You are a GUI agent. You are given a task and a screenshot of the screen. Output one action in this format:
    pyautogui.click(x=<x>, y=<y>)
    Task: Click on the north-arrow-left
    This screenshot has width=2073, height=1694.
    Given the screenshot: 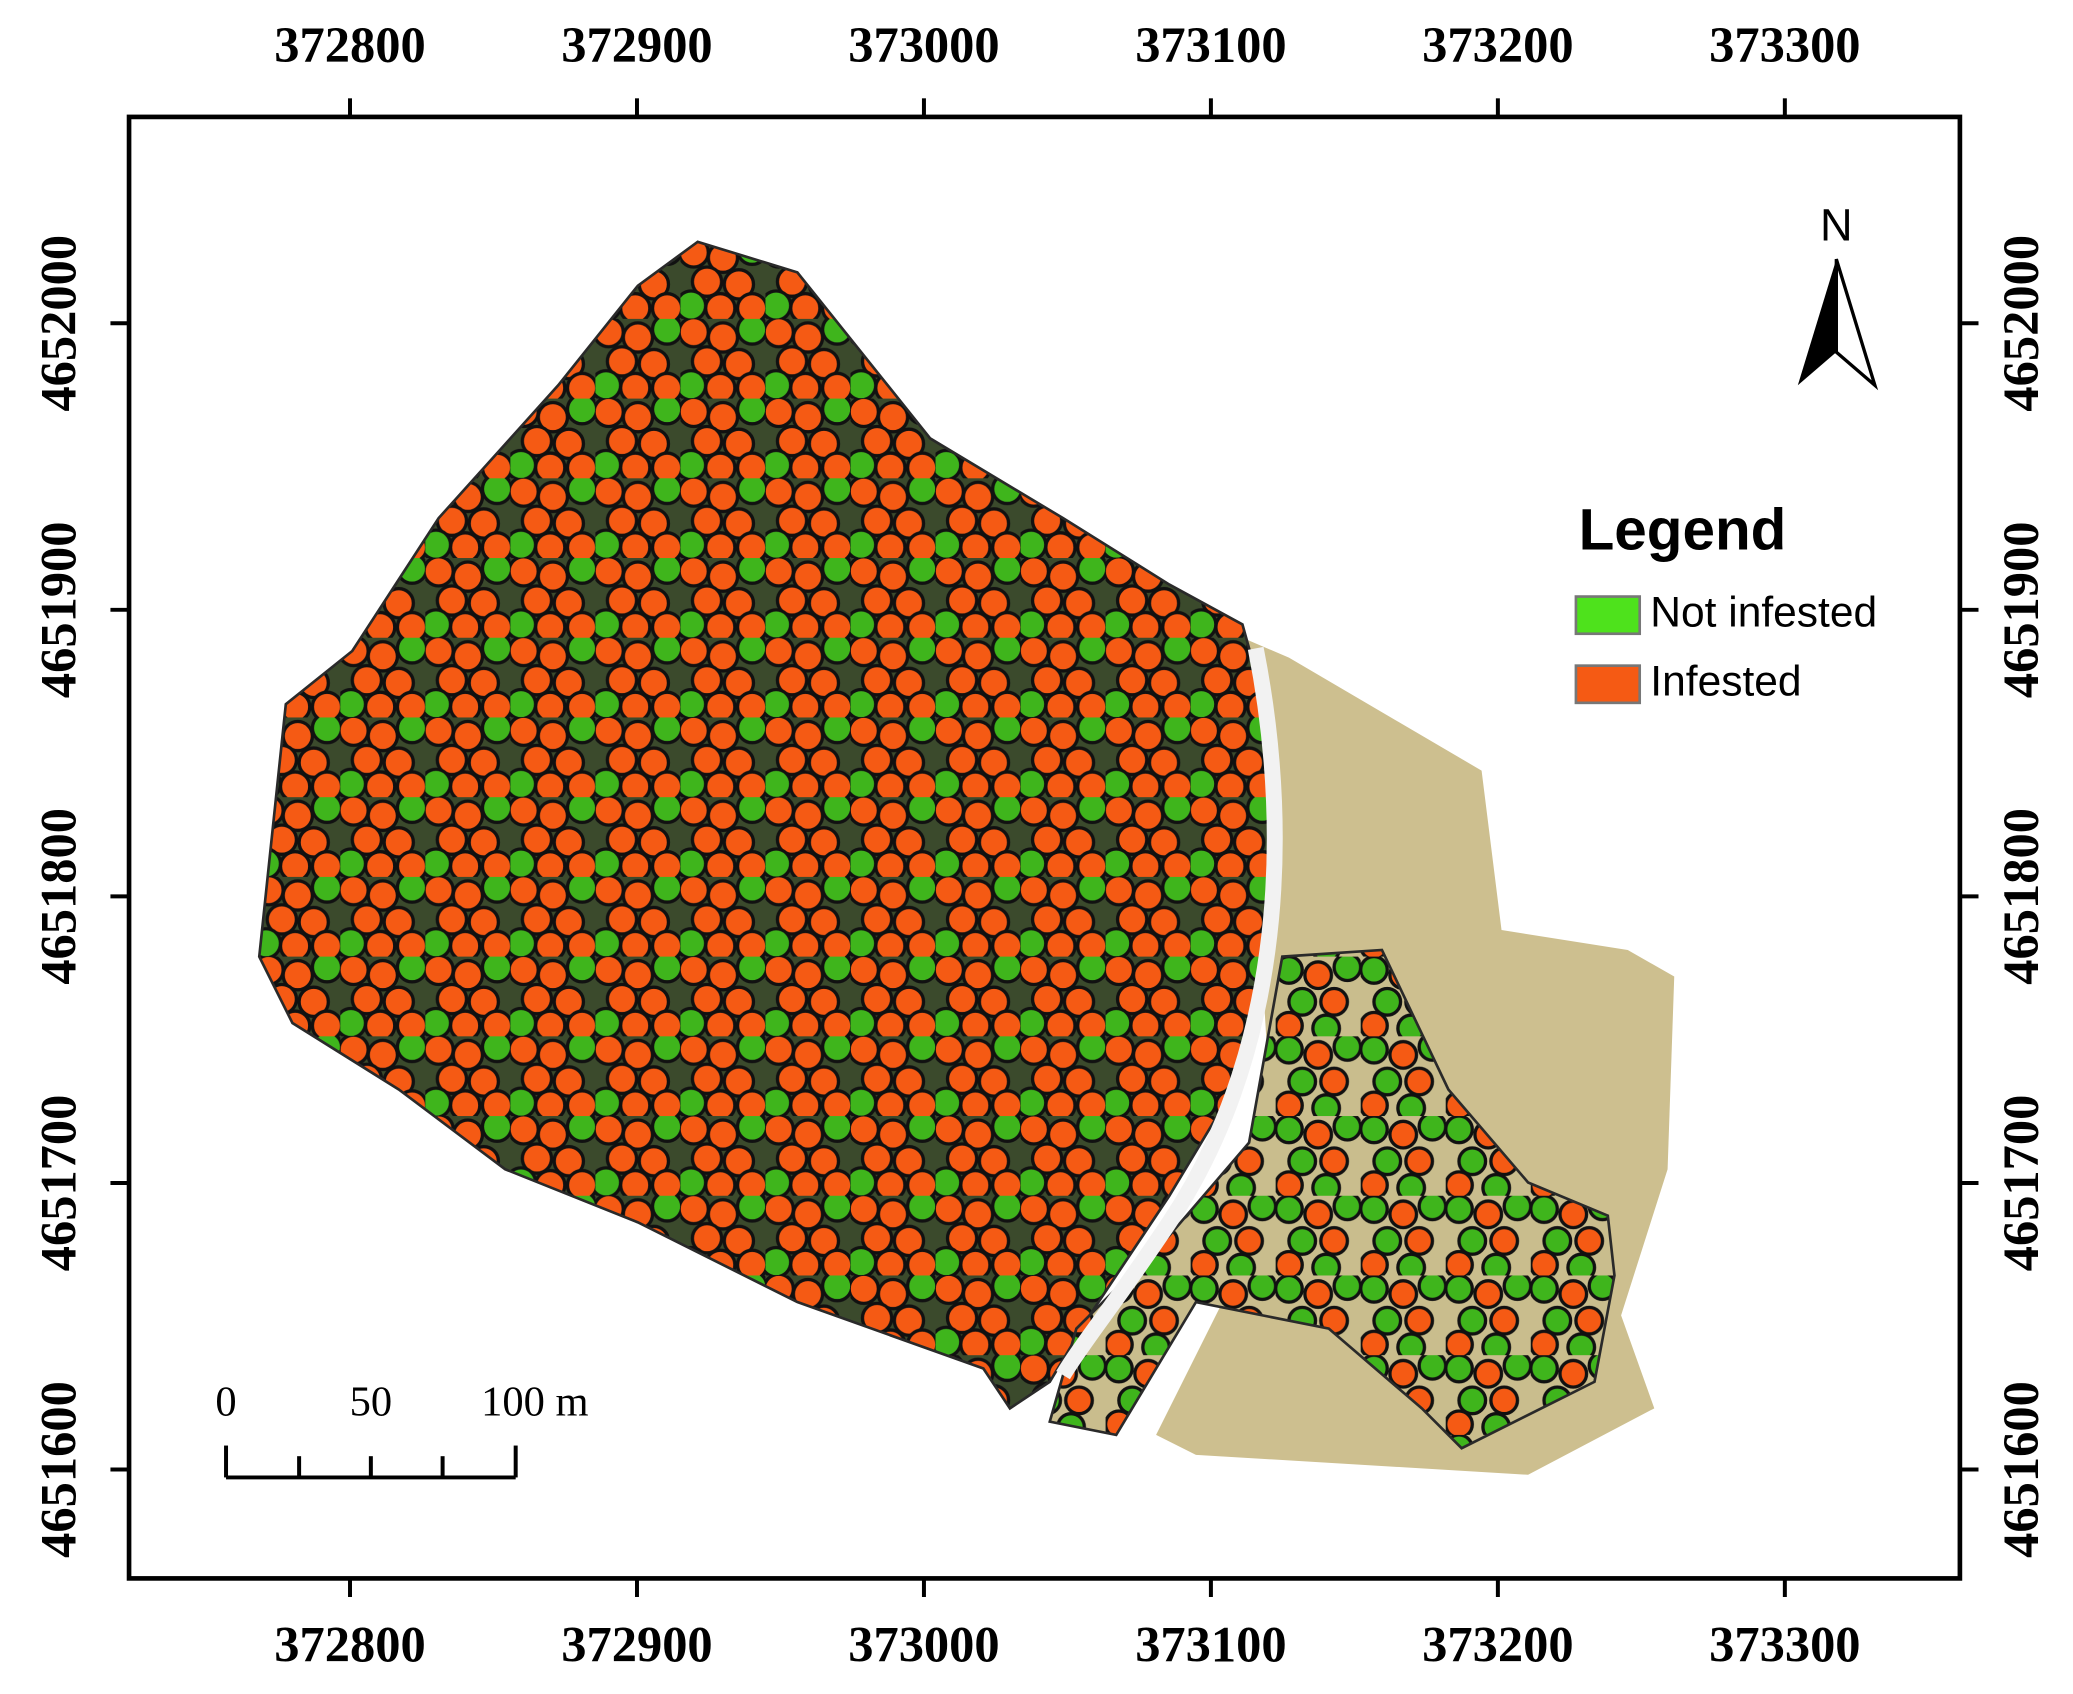 What is the action you would take?
    pyautogui.click(x=1817, y=322)
    